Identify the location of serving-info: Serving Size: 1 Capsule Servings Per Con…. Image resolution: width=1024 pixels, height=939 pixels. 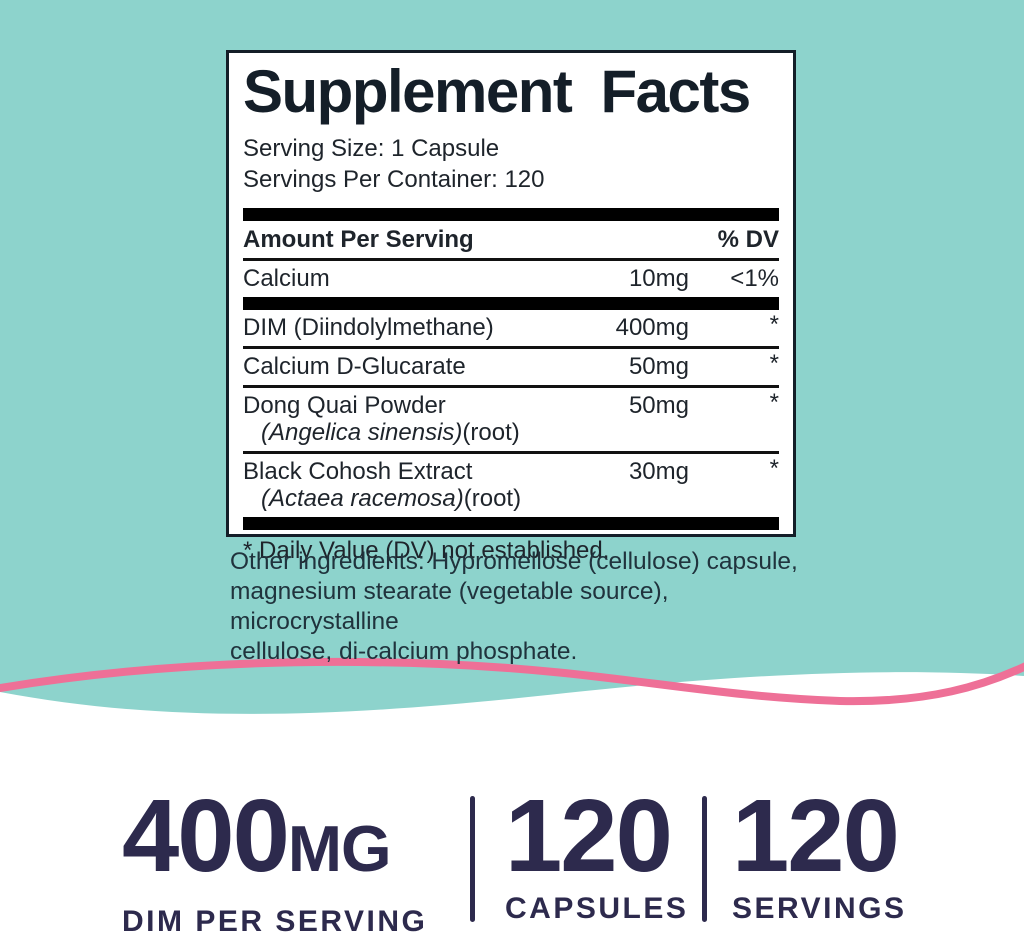
(511, 164).